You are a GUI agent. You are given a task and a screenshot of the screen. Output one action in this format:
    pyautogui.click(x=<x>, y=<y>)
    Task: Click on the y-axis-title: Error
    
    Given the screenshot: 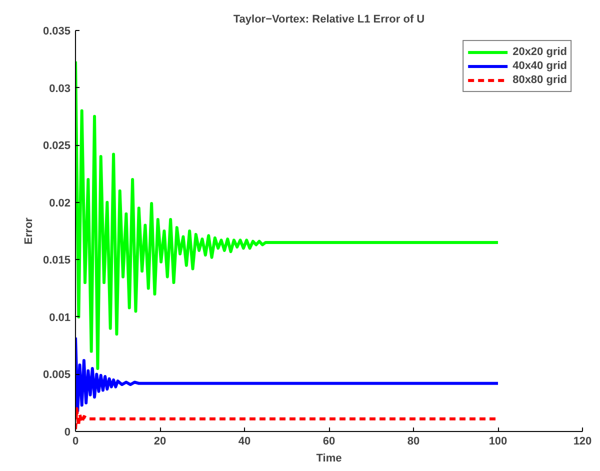 What is the action you would take?
    pyautogui.click(x=28, y=230)
    